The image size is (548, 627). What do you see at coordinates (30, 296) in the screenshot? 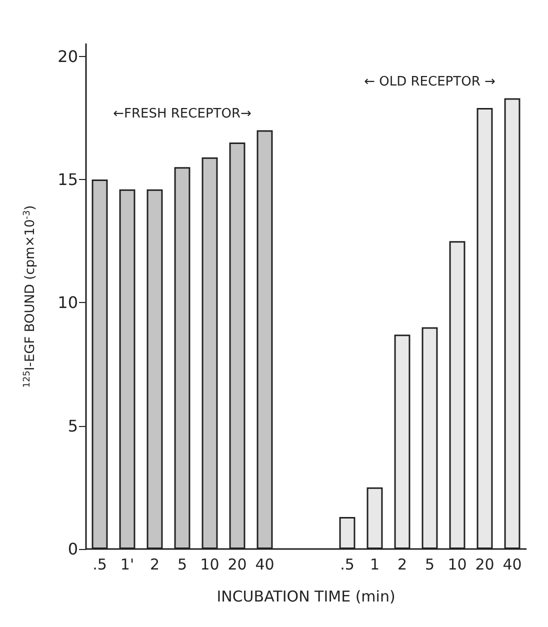
I see `y-axis-title: 125I-EGF BOUND (cpm×10-3)` at bounding box center [30, 296].